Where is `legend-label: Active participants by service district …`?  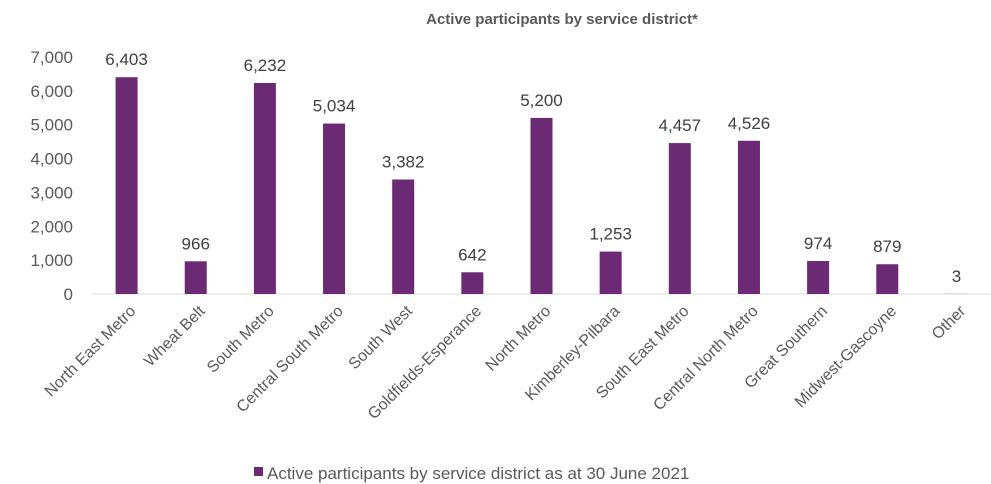 legend-label: Active participants by service district … is located at coordinates (478, 473).